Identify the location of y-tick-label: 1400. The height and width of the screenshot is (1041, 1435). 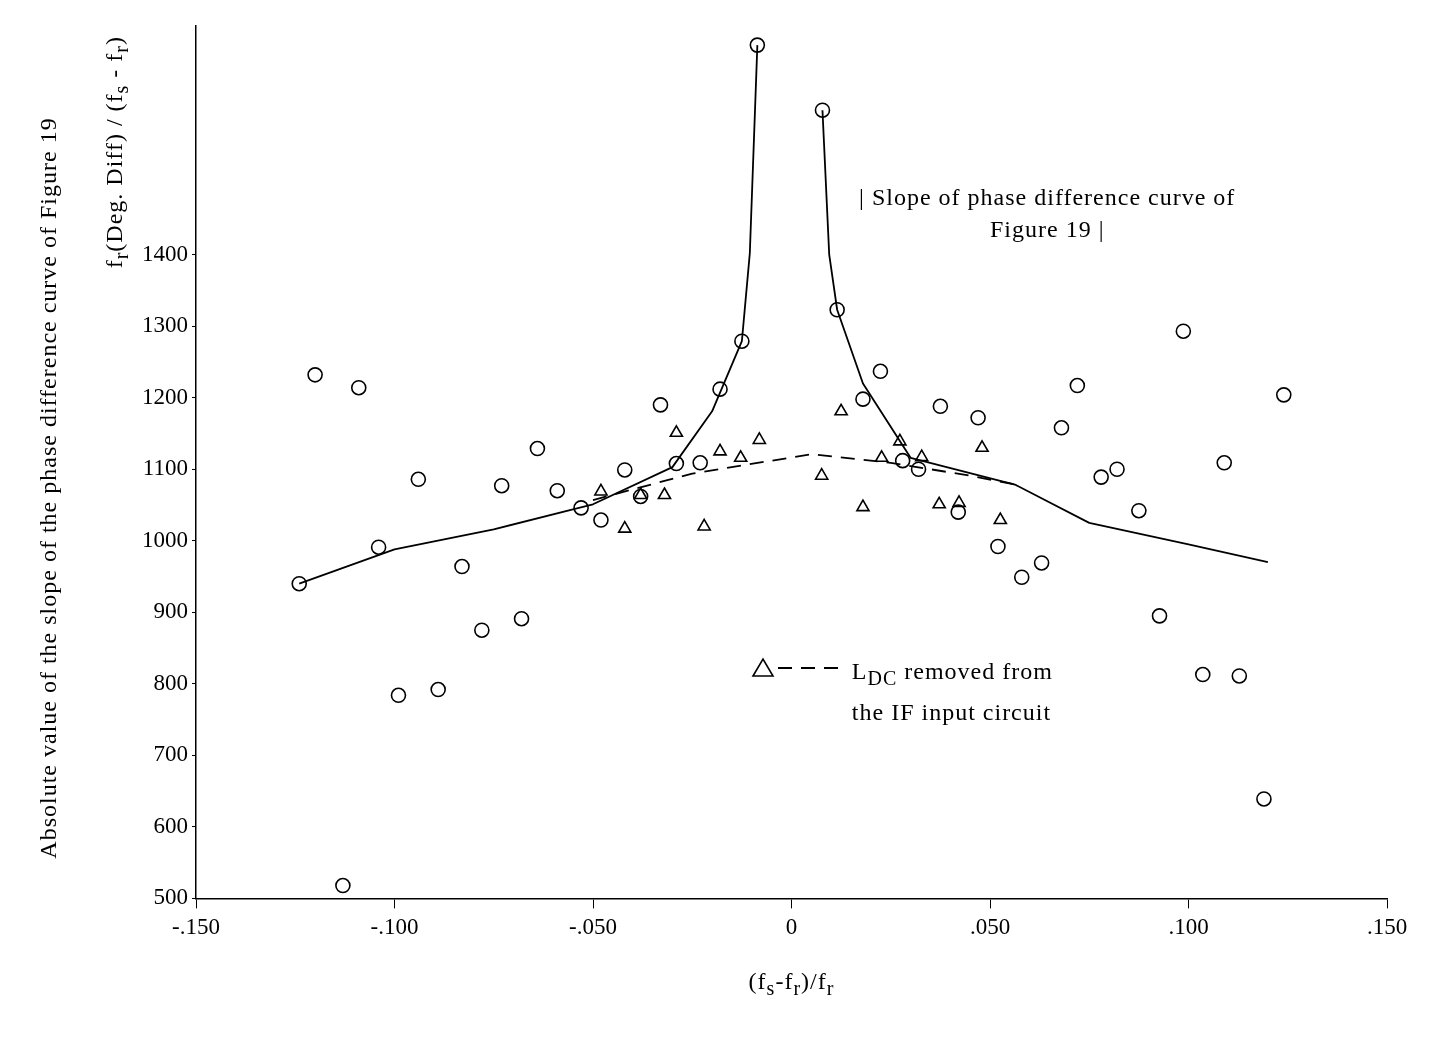
(165, 253).